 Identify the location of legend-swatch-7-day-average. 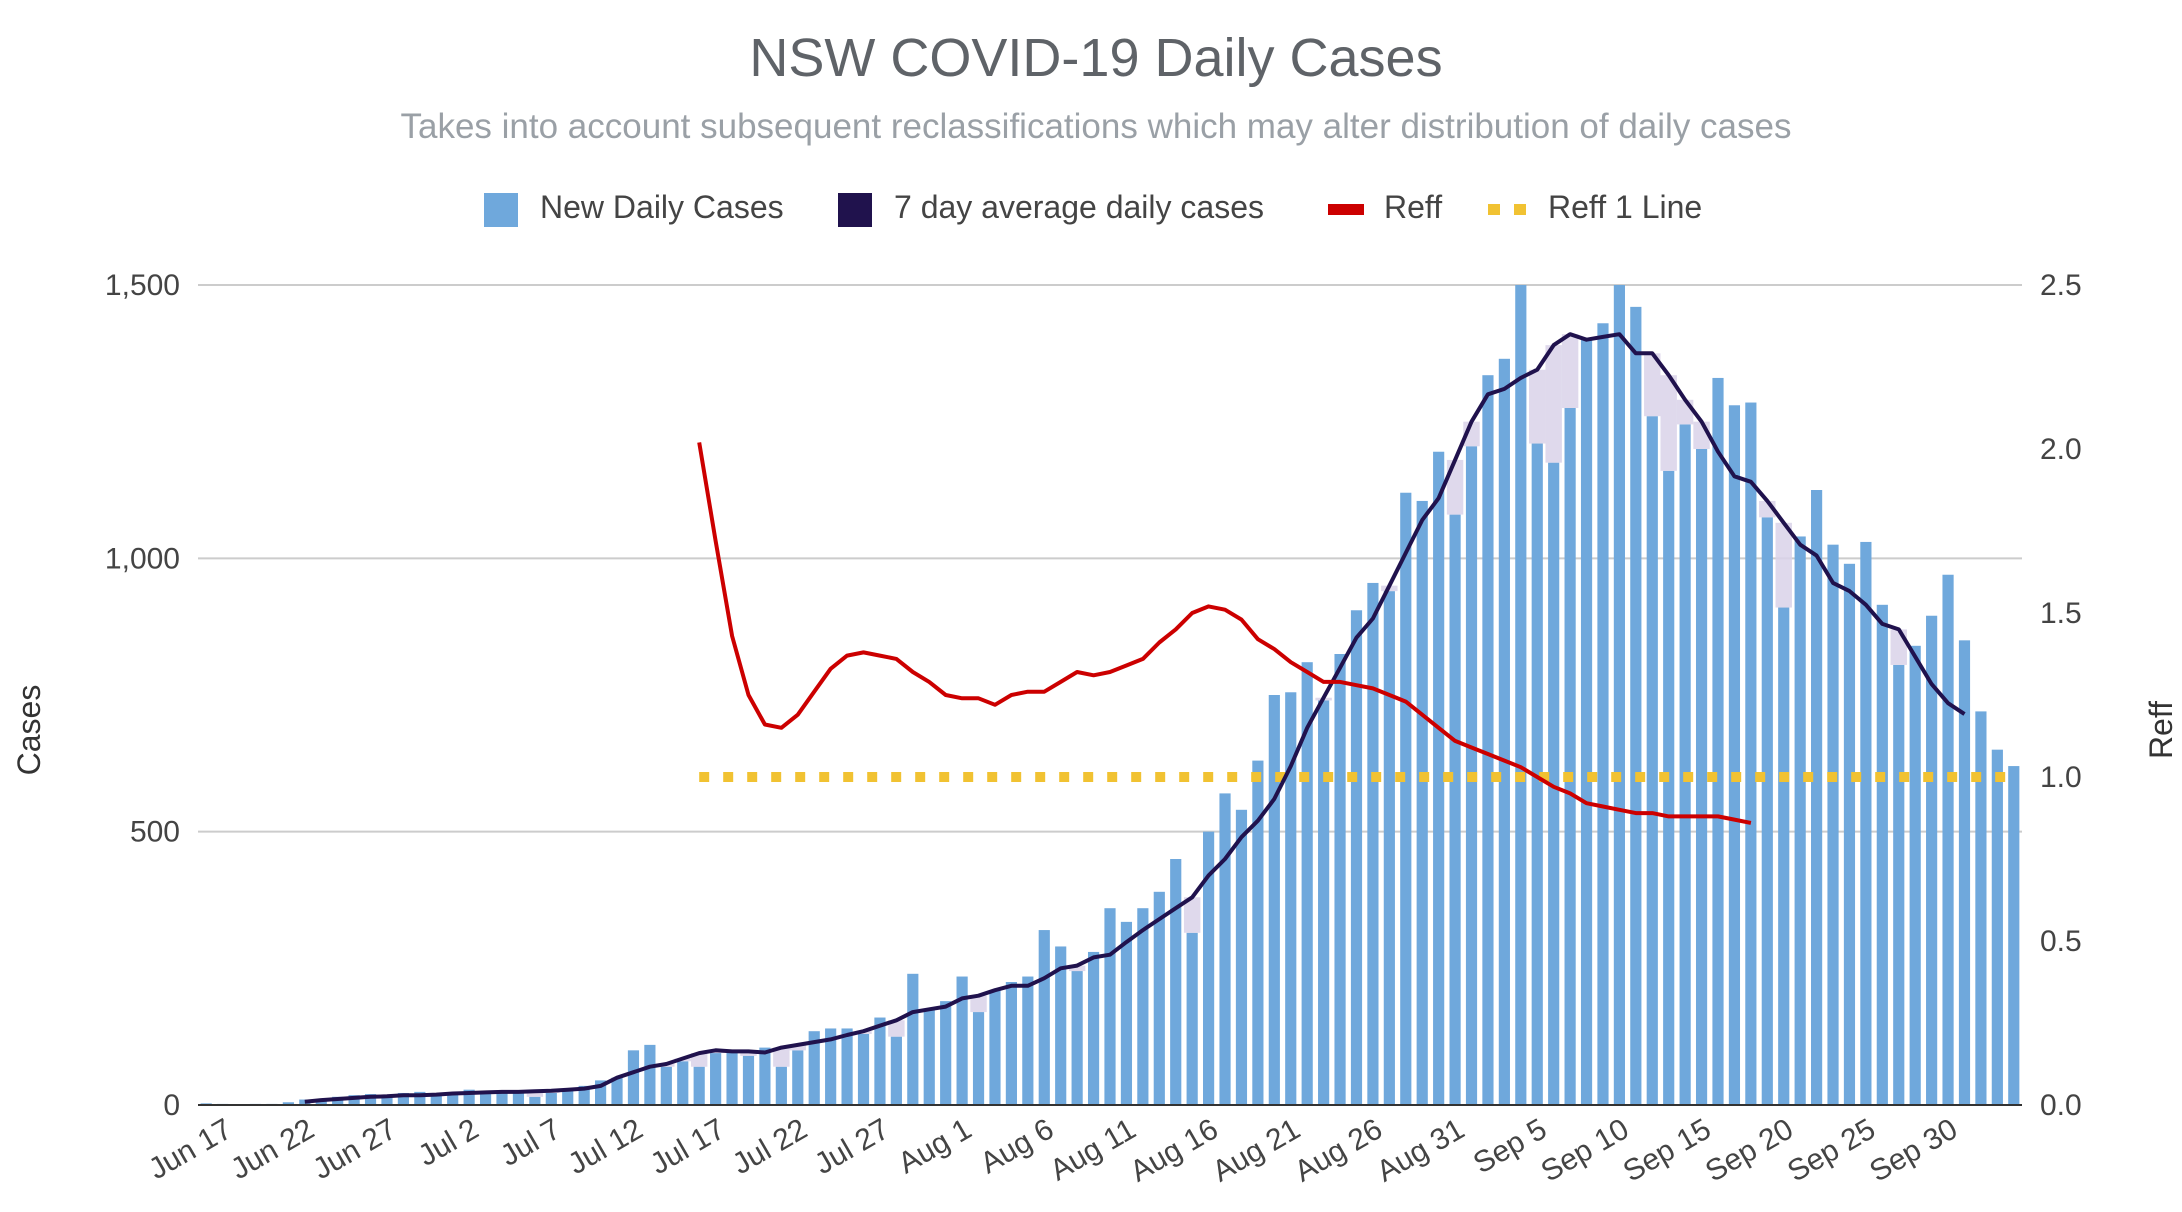
(855, 210).